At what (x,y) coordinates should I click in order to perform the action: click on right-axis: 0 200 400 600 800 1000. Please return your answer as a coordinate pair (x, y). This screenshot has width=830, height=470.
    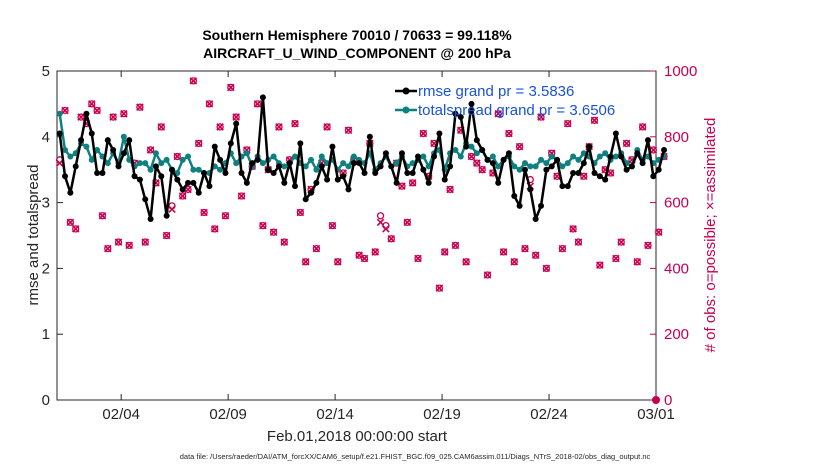
    Looking at the image, I should click on (673, 236).